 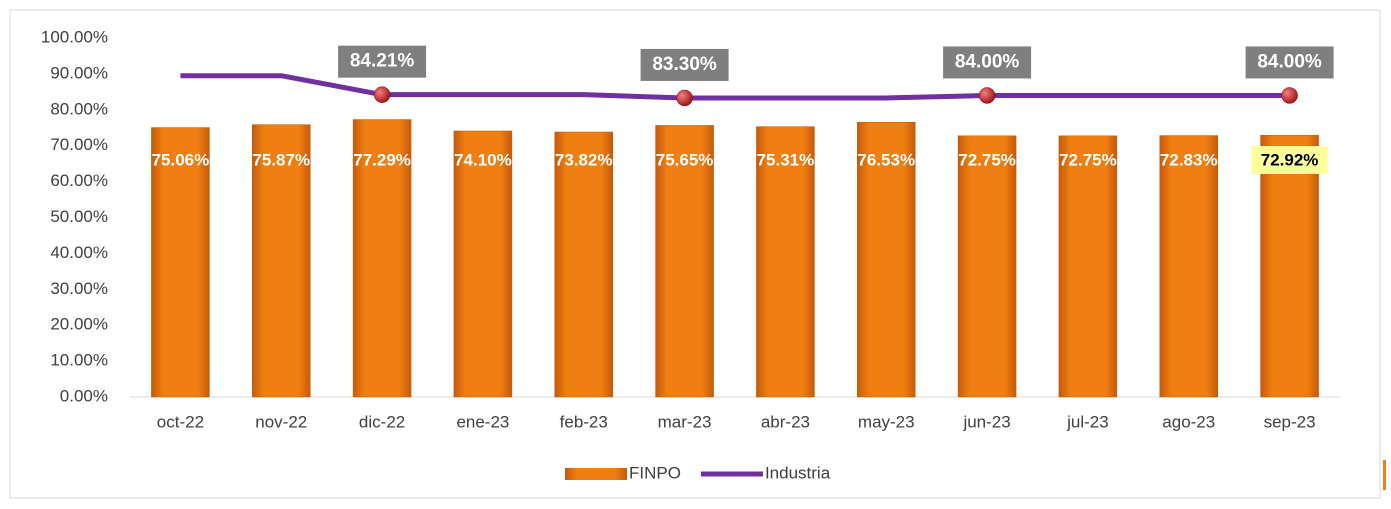 What do you see at coordinates (886, 159) in the screenshot?
I see `value-label: 76.53%` at bounding box center [886, 159].